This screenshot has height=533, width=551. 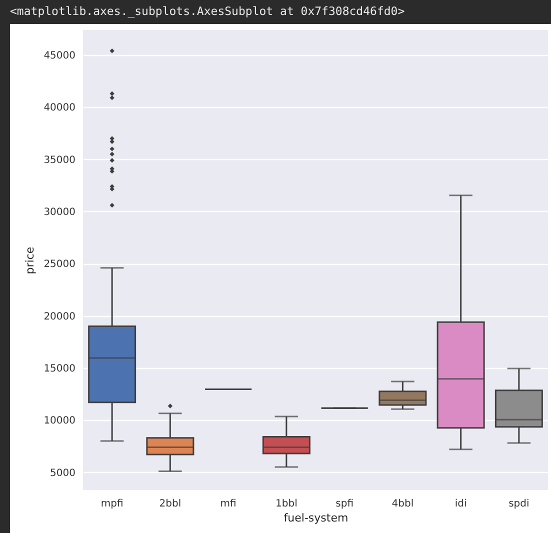 I want to click on y-tick-label: 30000, so click(x=60, y=212).